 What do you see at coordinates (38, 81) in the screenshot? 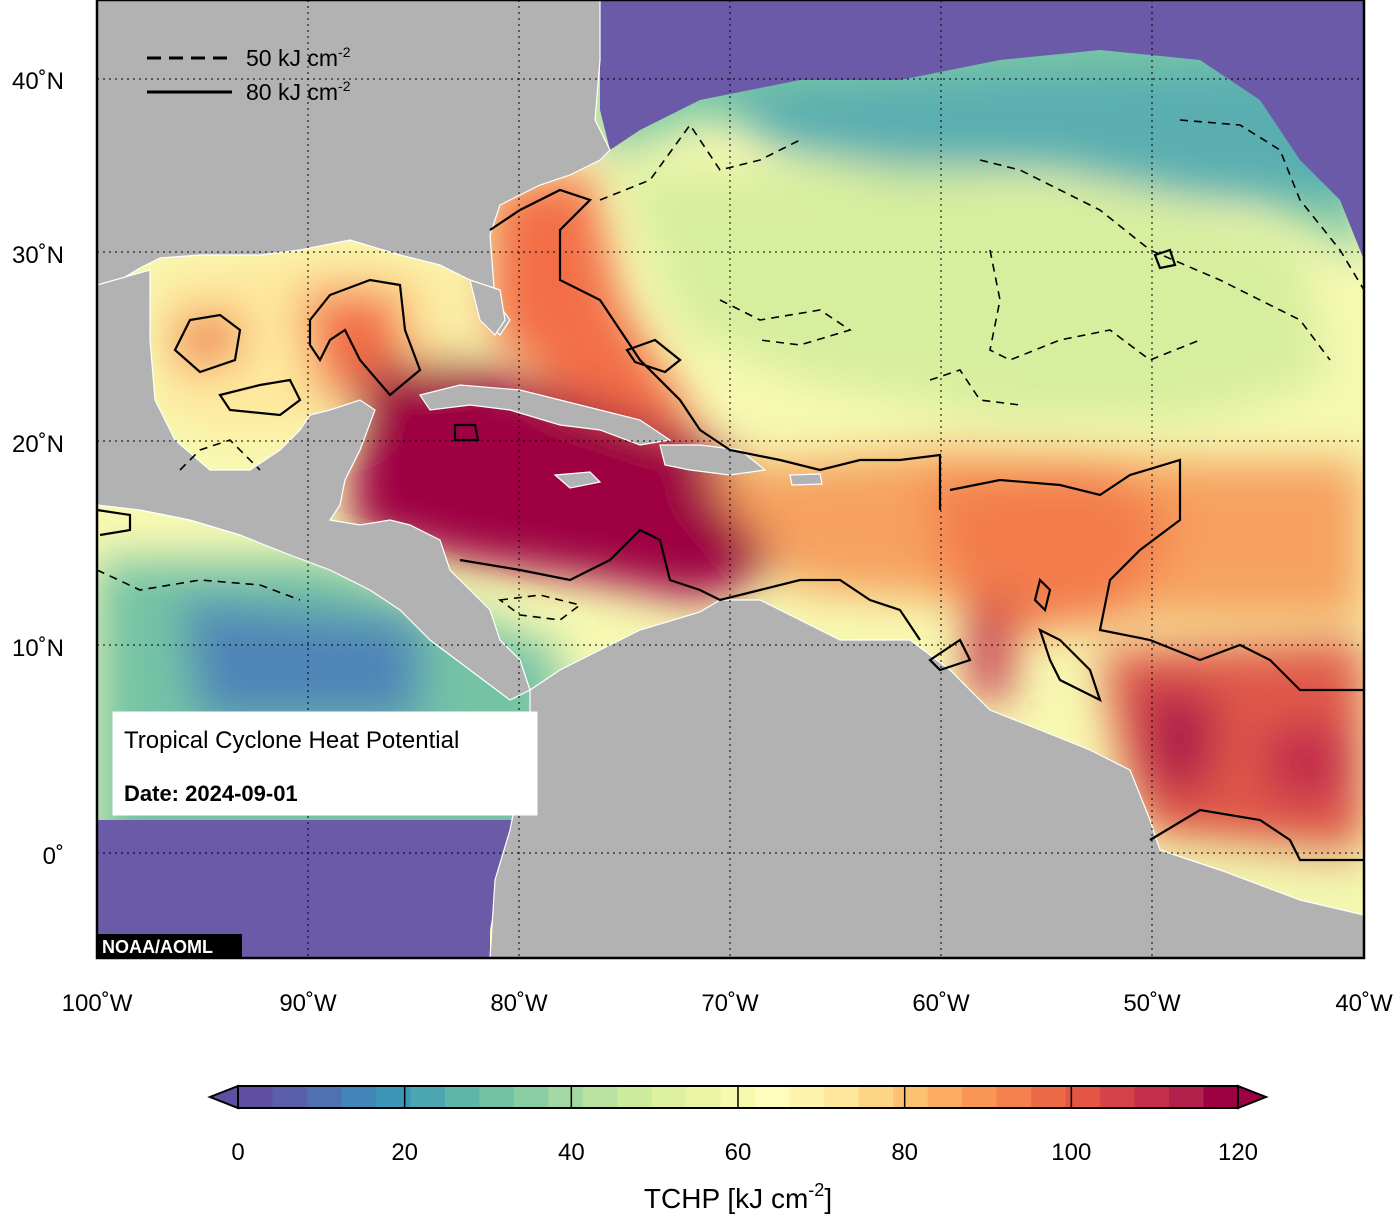
I see `lat-tick-40n: 40˚N` at bounding box center [38, 81].